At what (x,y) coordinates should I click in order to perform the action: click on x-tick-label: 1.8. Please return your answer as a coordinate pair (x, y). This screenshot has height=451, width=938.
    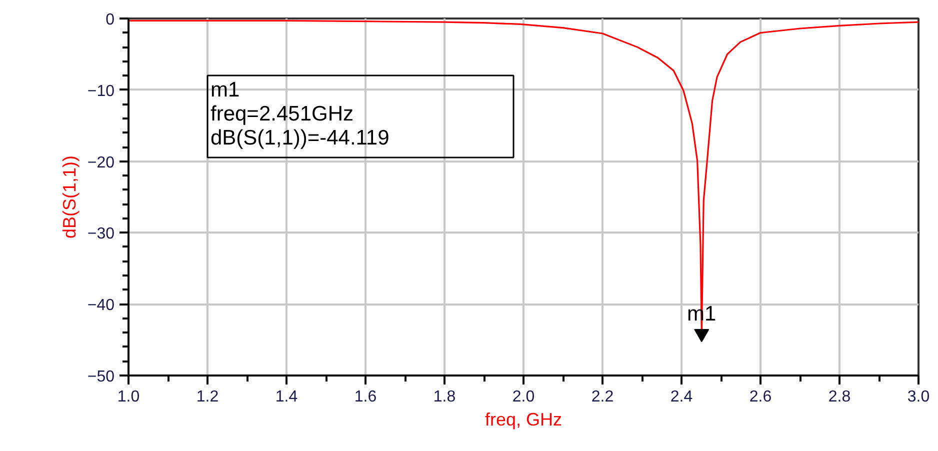
    Looking at the image, I should click on (444, 397).